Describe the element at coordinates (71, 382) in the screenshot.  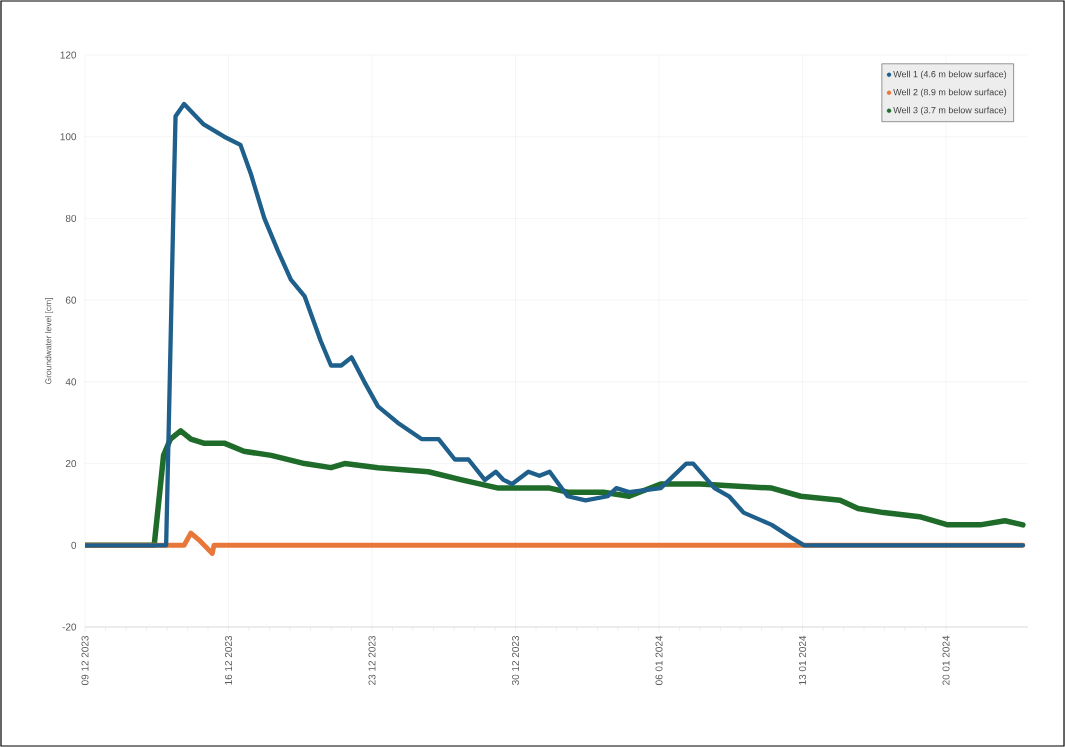
I see `y-tick-label: 40` at that location.